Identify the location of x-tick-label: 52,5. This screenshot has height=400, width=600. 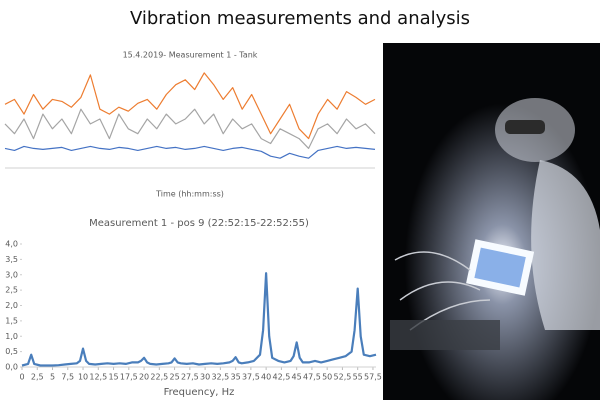
(343, 377).